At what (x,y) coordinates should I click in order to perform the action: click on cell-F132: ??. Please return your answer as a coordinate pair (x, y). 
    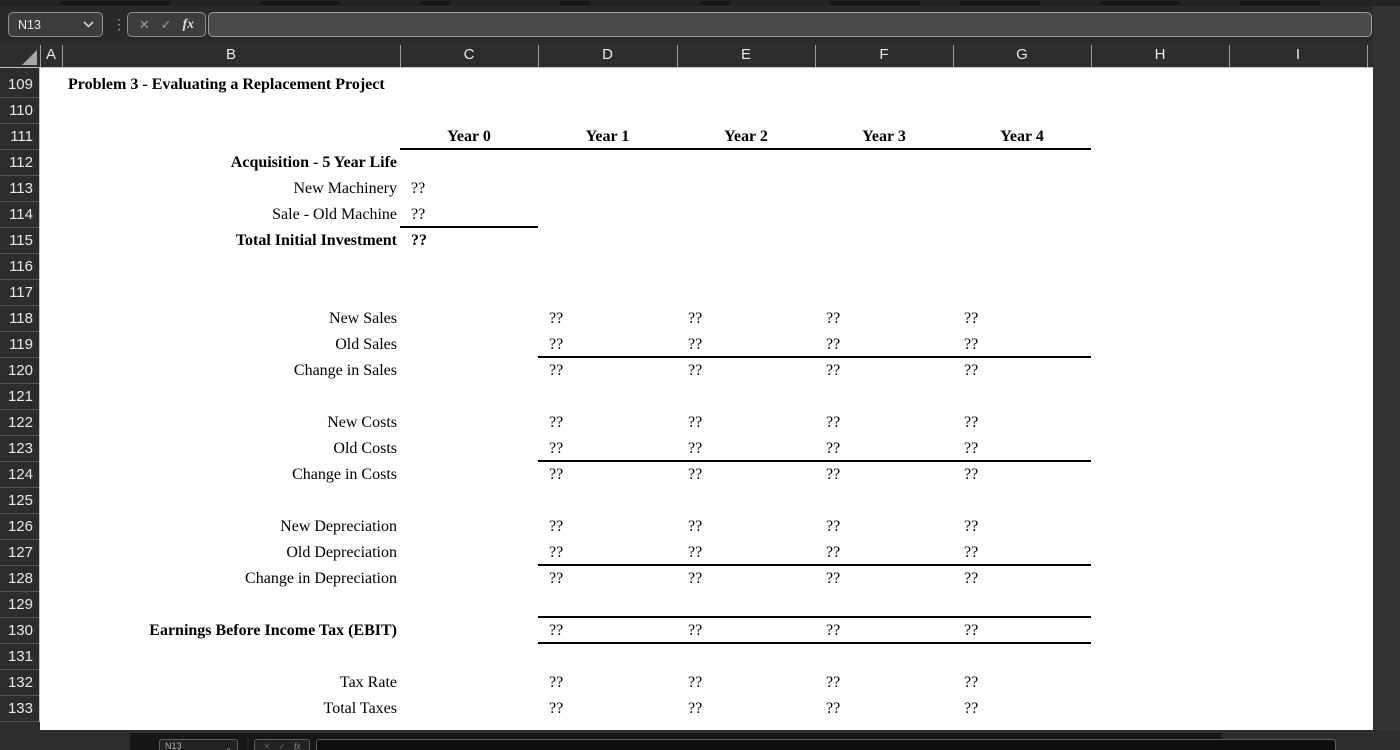
    Looking at the image, I should click on (833, 682).